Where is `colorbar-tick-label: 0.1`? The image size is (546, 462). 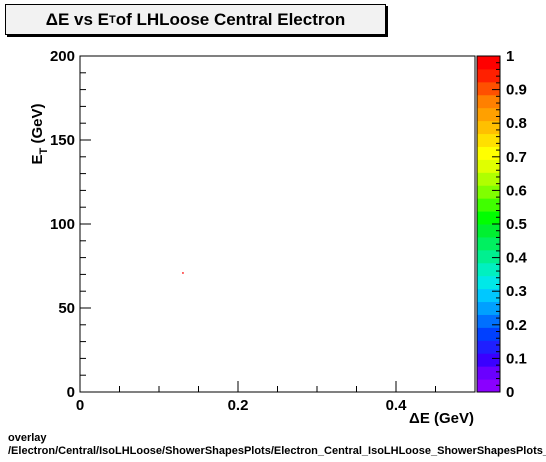 colorbar-tick-label: 0.1 is located at coordinates (516, 358).